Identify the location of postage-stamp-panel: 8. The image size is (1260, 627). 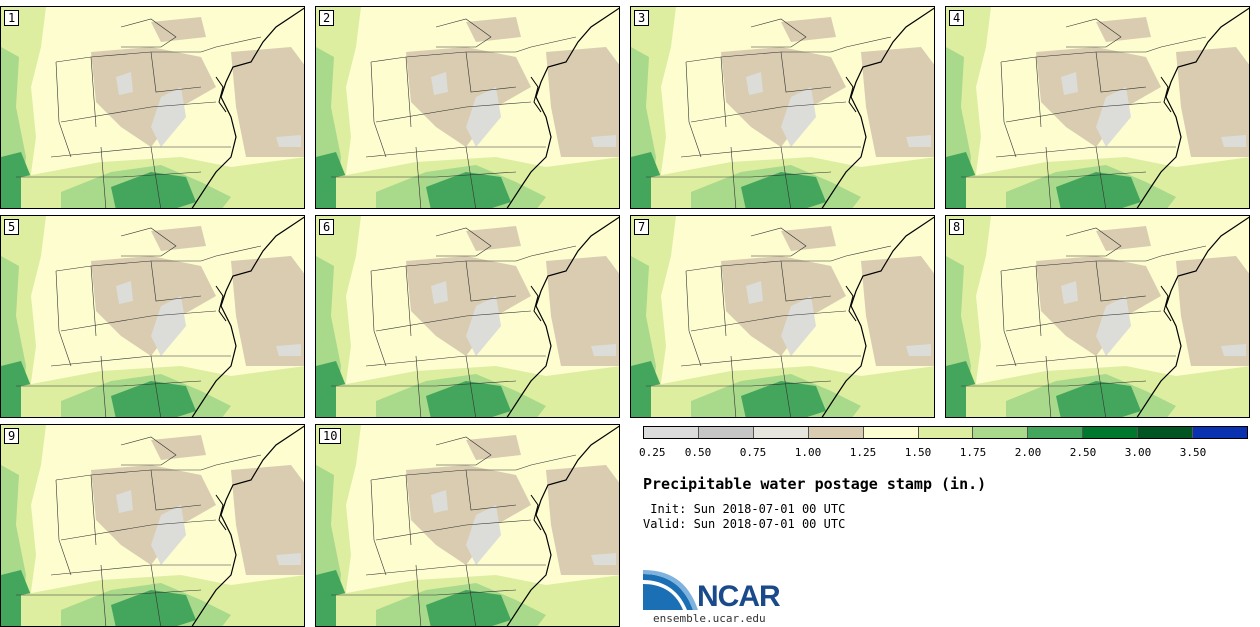
(1097, 316).